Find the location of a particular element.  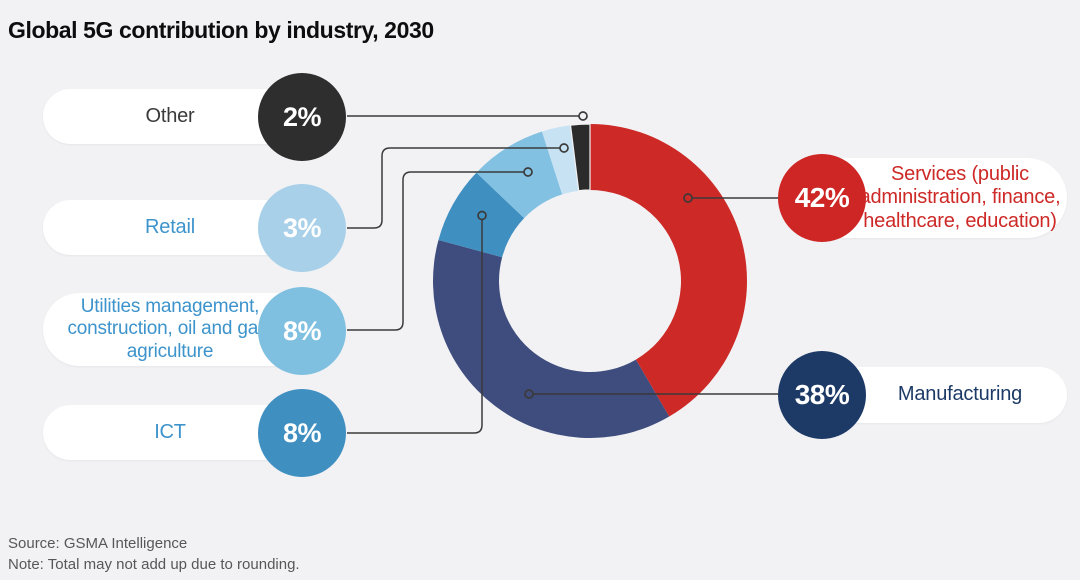

percent-value-manufacturing: 38% is located at coordinates (822, 394).